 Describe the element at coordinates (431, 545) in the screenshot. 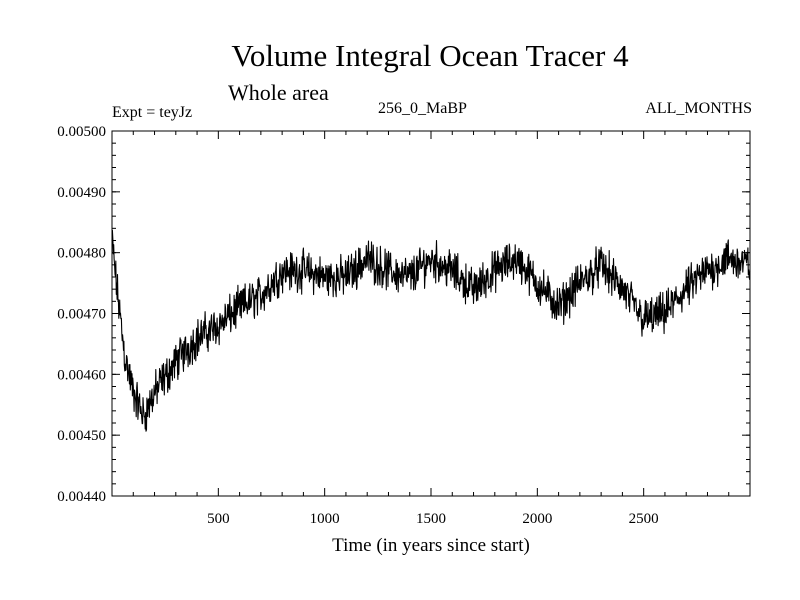

I see `x-axis-label: Time (in years since start)` at that location.